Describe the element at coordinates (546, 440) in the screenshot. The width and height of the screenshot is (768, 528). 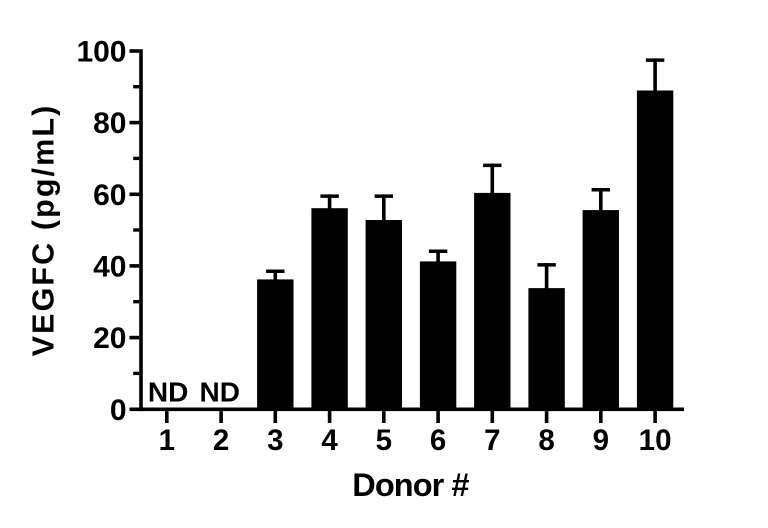
I see `svg-text: 8` at that location.